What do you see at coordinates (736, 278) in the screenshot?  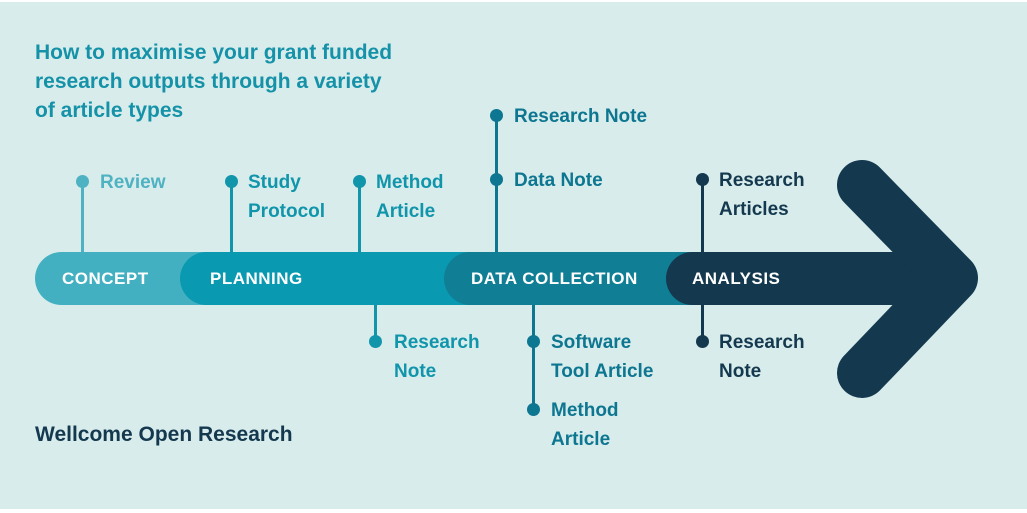 I see `stage-label-analysis: ANALYSIS` at bounding box center [736, 278].